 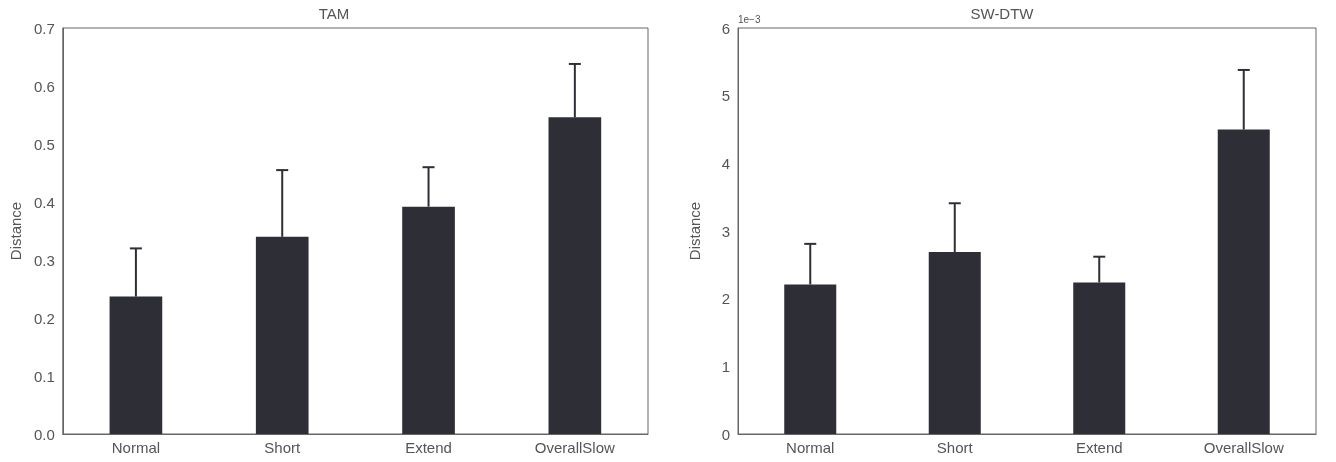 What do you see at coordinates (44, 202) in the screenshot?
I see `y-tick-label: 0.4` at bounding box center [44, 202].